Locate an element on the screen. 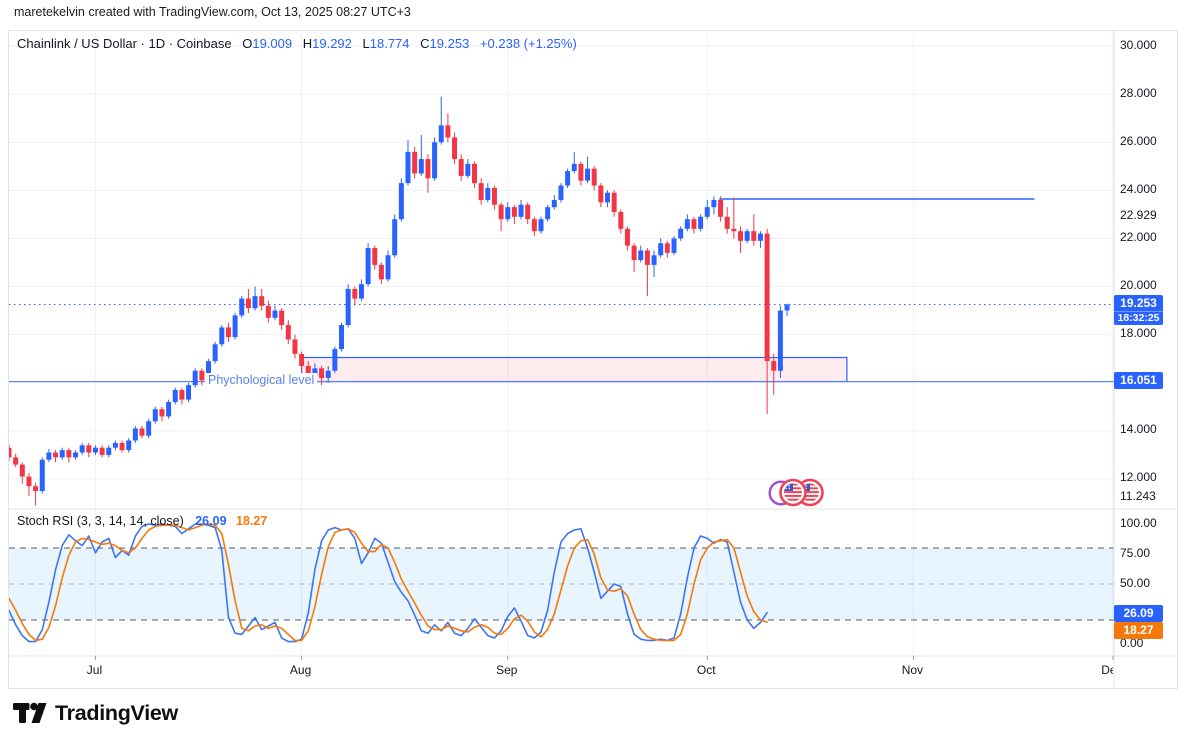  ohlc-low-label: L is located at coordinates (366, 43).